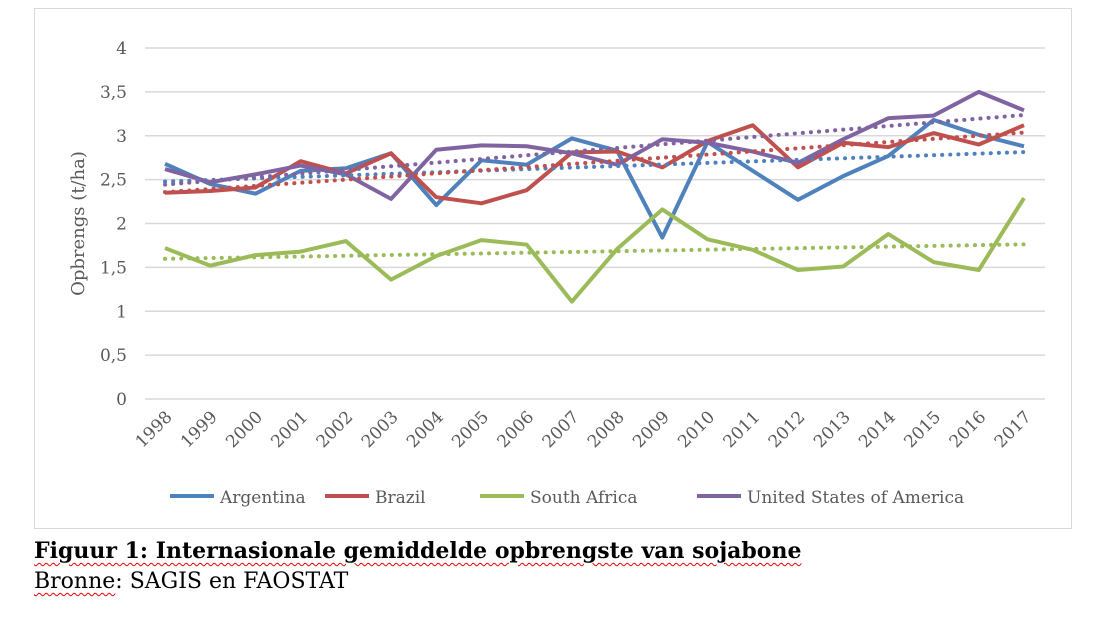  I want to click on x-tick-label: 2011, so click(742, 429).